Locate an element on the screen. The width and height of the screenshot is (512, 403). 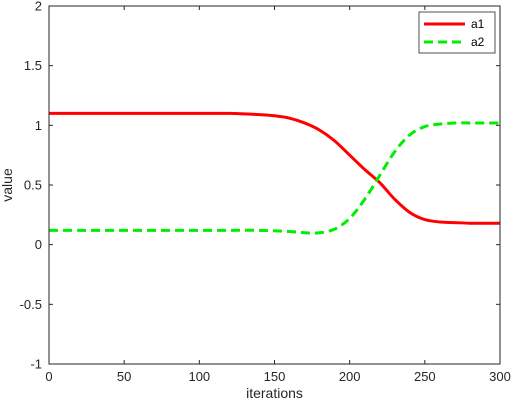
y-tick-label: -0.5 is located at coordinates (31, 304).